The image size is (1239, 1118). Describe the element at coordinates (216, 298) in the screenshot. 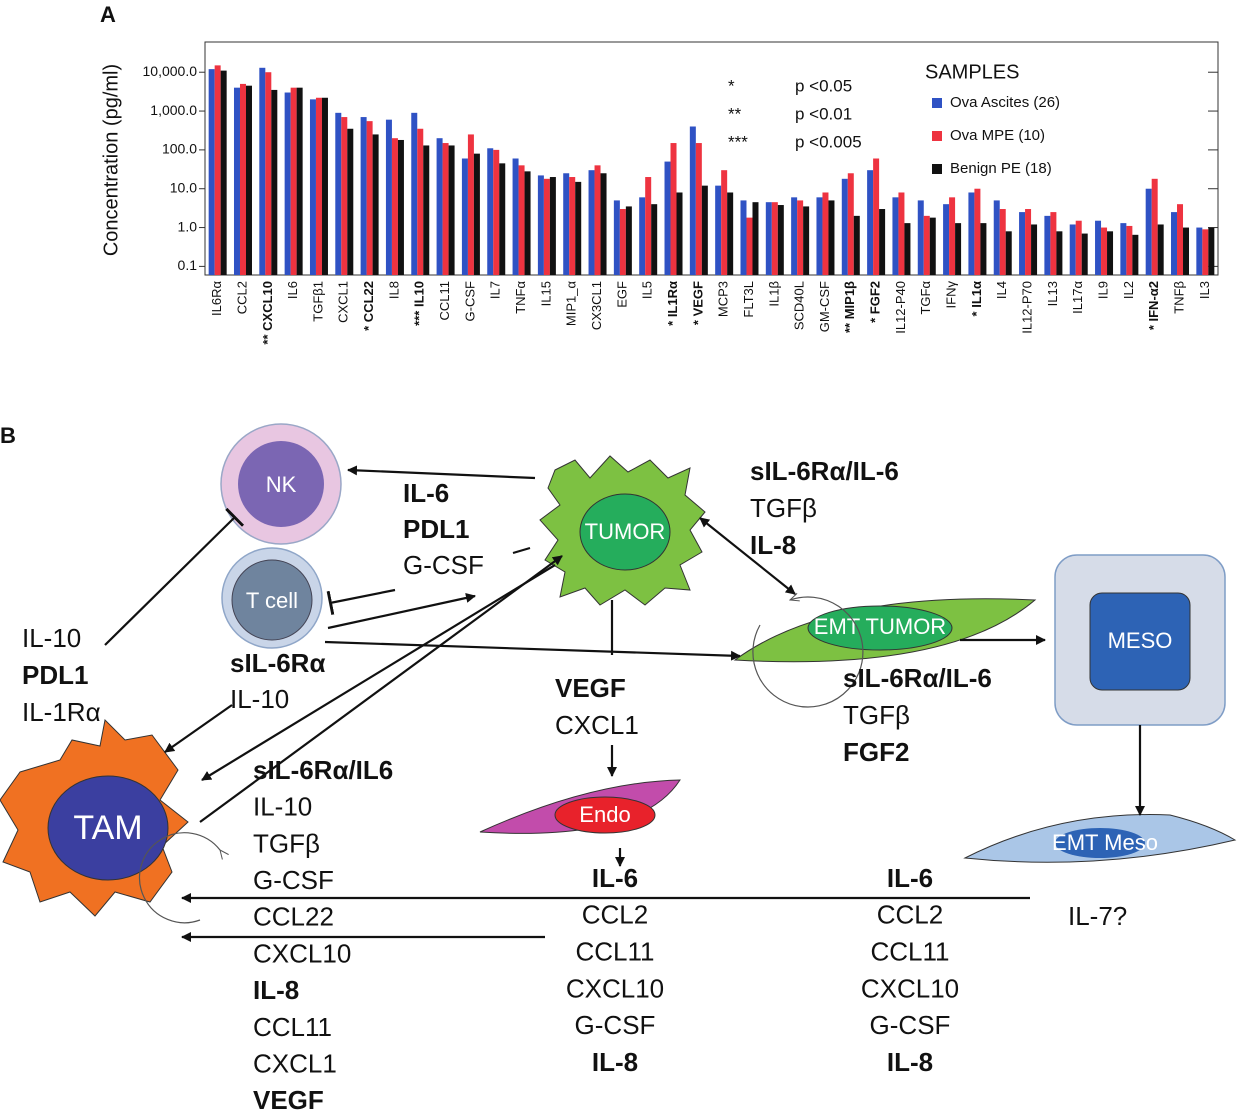

I see `x-tick-label: IL6Rα` at that location.